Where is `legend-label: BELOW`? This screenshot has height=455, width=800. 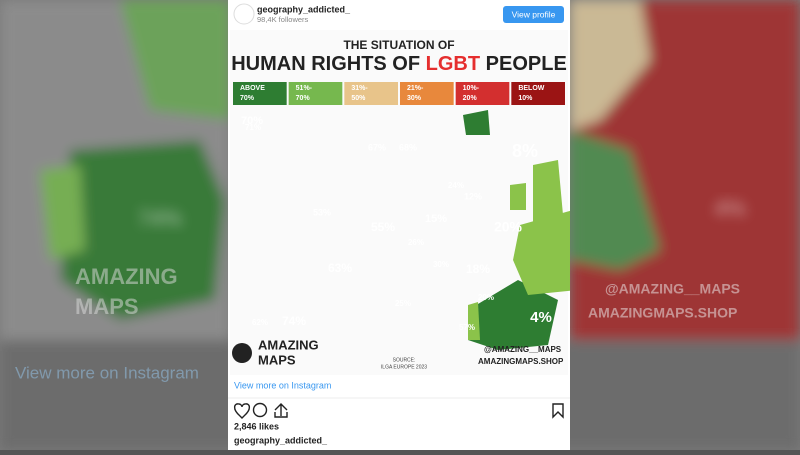 legend-label: BELOW is located at coordinates (531, 88).